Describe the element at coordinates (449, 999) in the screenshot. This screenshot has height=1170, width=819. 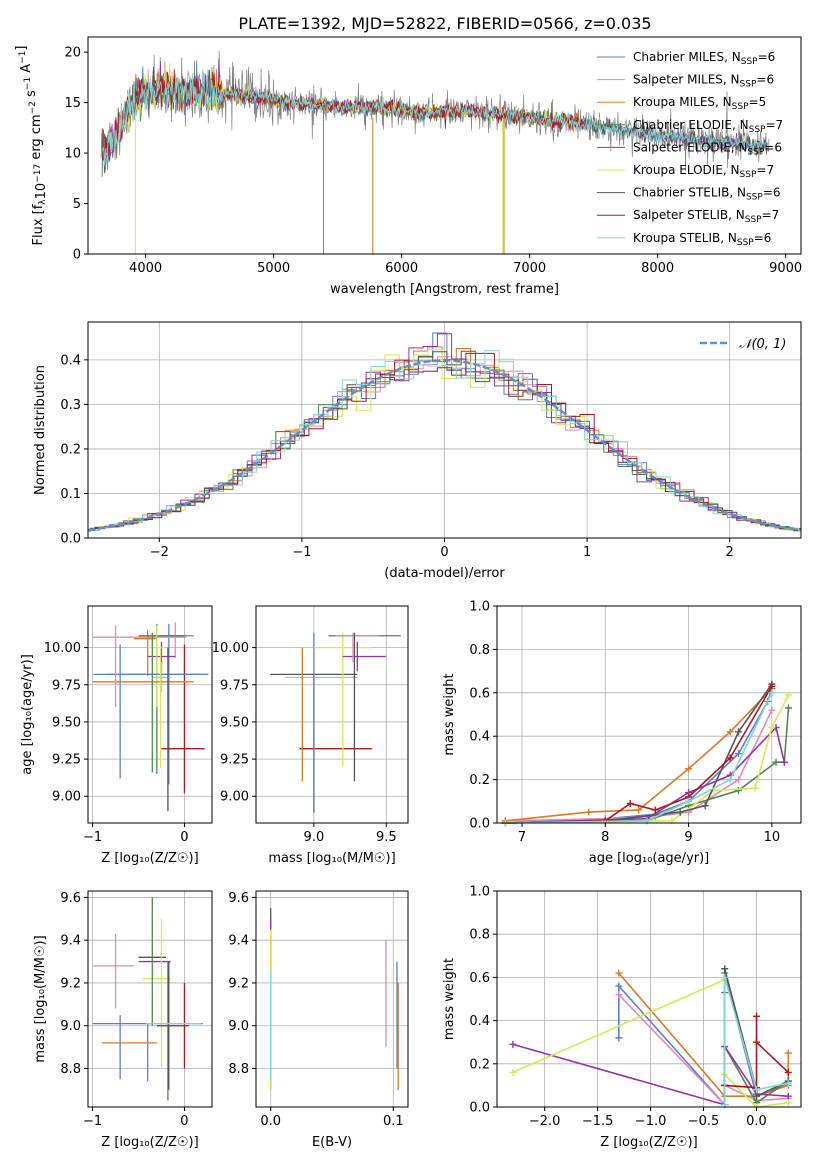
I see `y-axis-label: mass weight` at that location.